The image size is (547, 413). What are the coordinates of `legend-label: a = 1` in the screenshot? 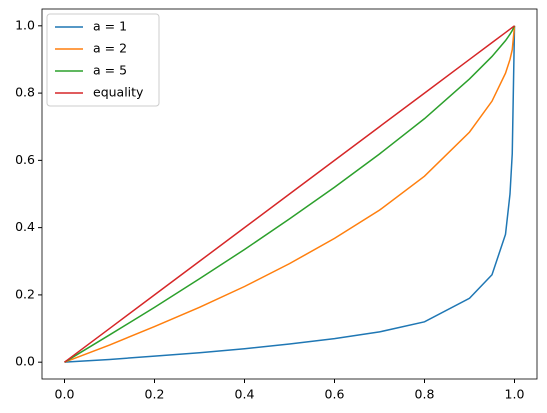 It's located at (110, 26).